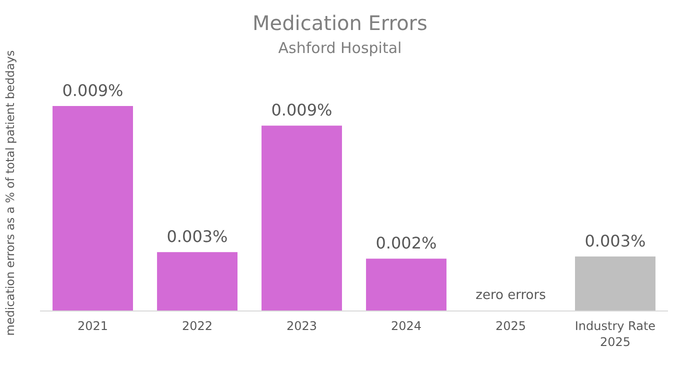 The height and width of the screenshot is (374, 681). What do you see at coordinates (92, 326) in the screenshot?
I see `x-tick-label: 2021` at bounding box center [92, 326].